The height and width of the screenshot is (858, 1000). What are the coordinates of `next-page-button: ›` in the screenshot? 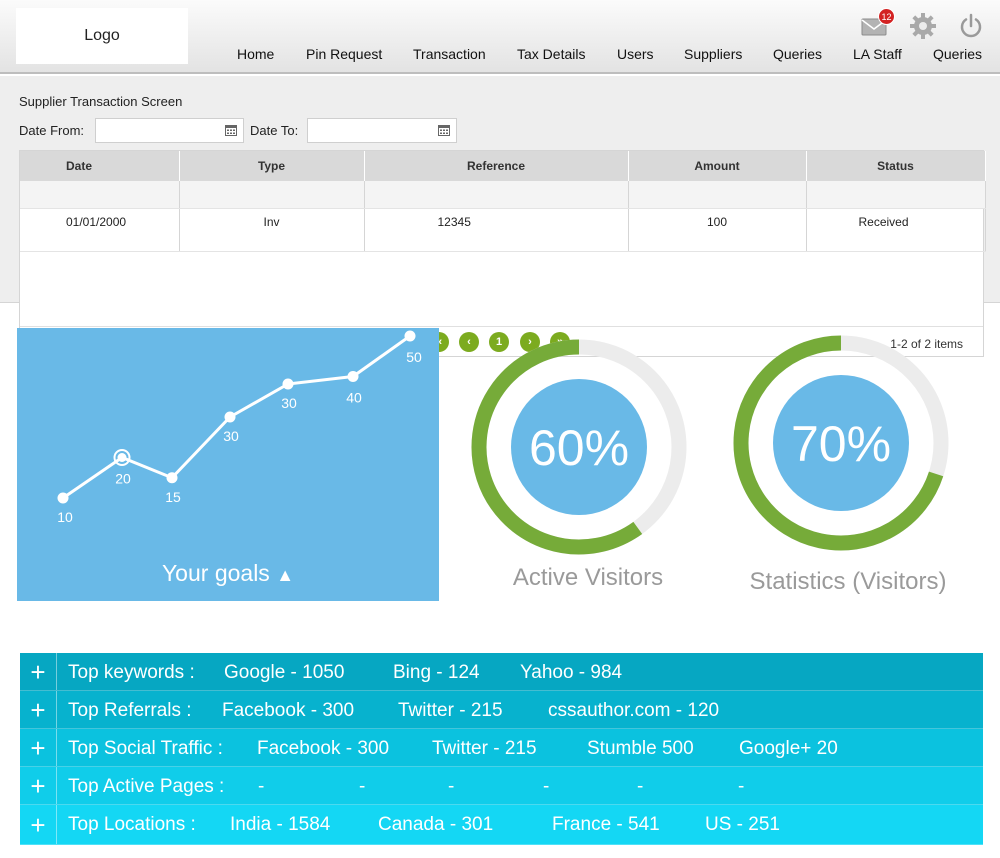 It's located at (530, 342).